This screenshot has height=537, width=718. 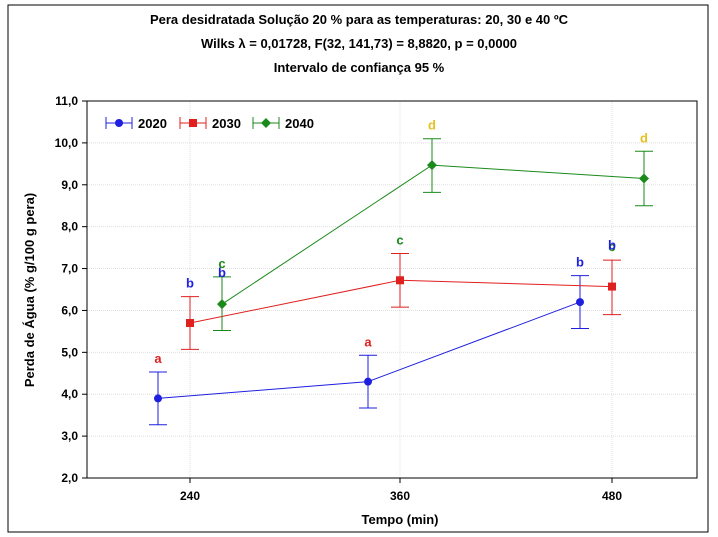 I want to click on legend-marker-2040, so click(x=266, y=123).